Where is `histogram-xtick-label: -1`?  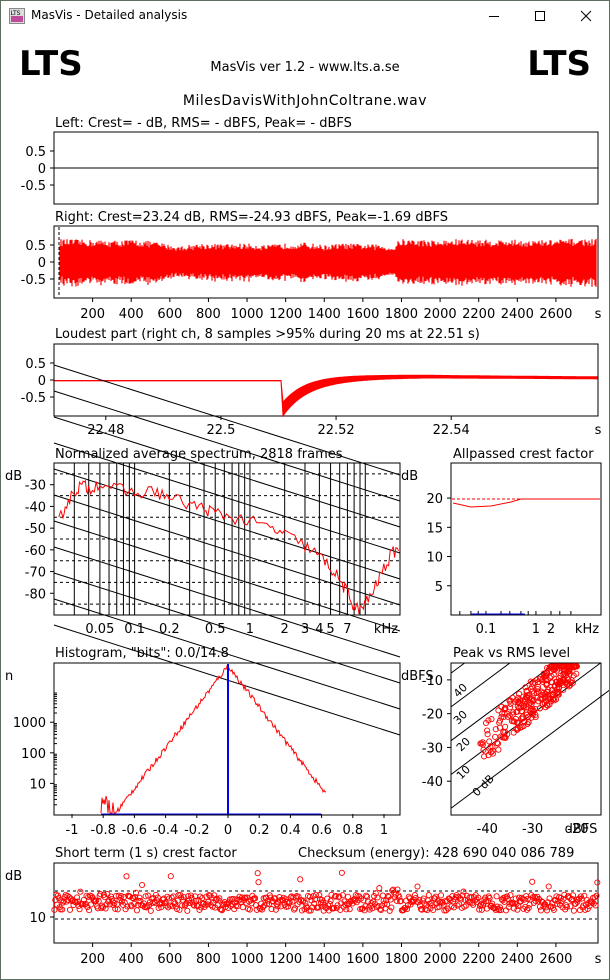
histogram-xtick-label: -1 is located at coordinates (72, 830).